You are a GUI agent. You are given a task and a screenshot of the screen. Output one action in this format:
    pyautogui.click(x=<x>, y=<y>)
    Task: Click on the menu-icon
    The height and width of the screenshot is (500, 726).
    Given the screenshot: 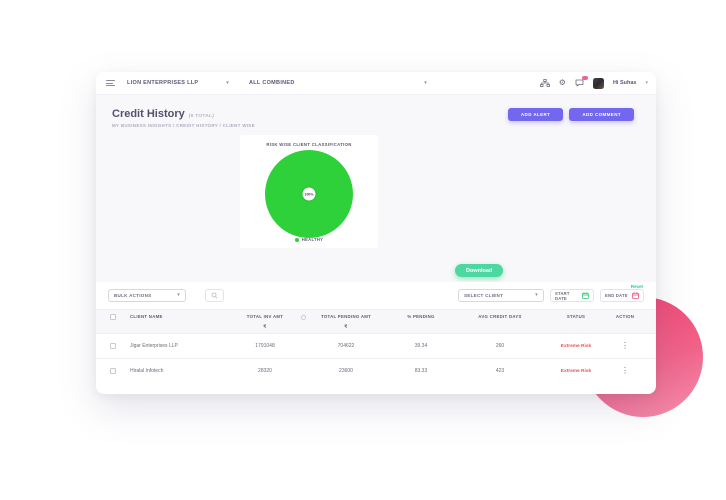 What is the action you would take?
    pyautogui.click(x=110, y=83)
    